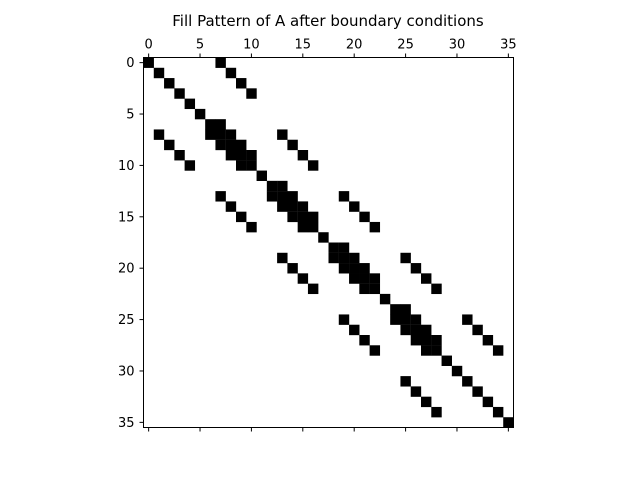 This screenshot has width=640, height=480. Describe the element at coordinates (405, 45) in the screenshot. I see `x-tick-label: 25` at that location.